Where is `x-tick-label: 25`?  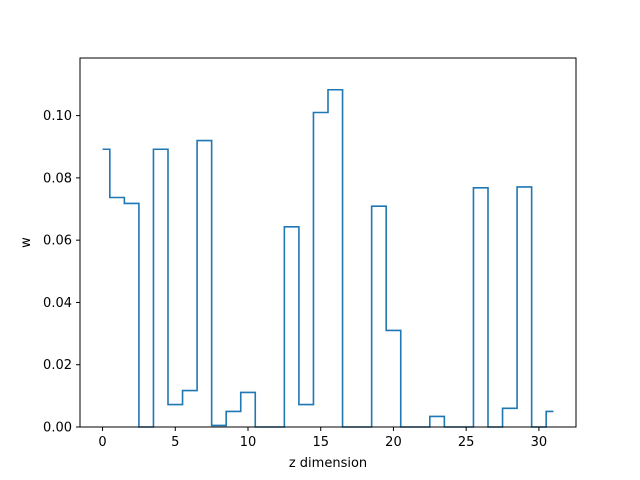 x-tick-label: 25 is located at coordinates (466, 442).